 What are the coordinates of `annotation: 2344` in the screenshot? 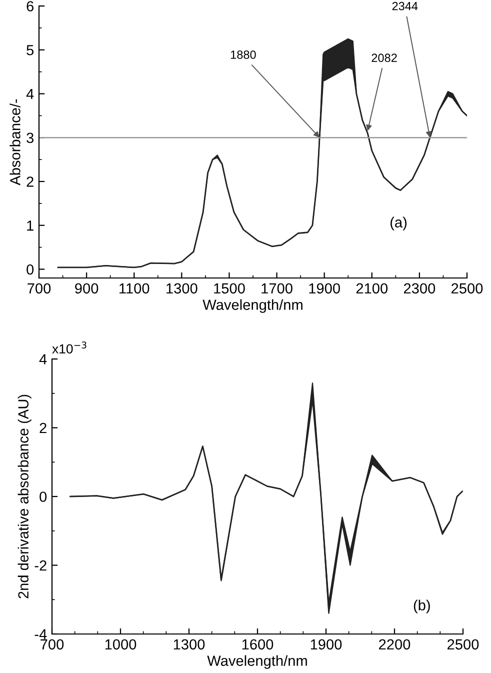 It's located at (405, 6).